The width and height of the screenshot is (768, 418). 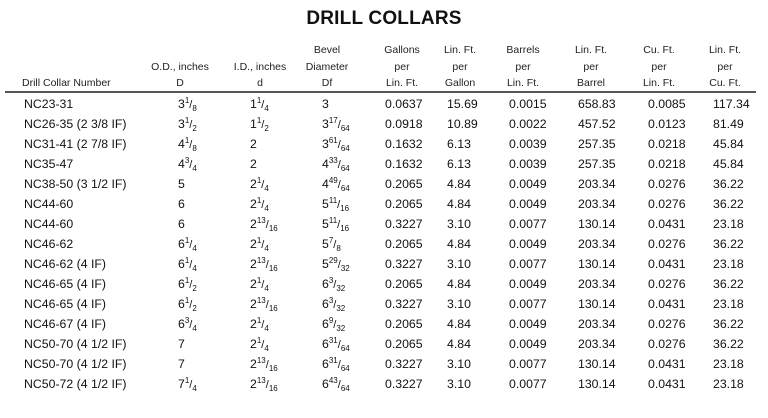 I want to click on cell-bevel: 449/64, so click(x=336, y=184).